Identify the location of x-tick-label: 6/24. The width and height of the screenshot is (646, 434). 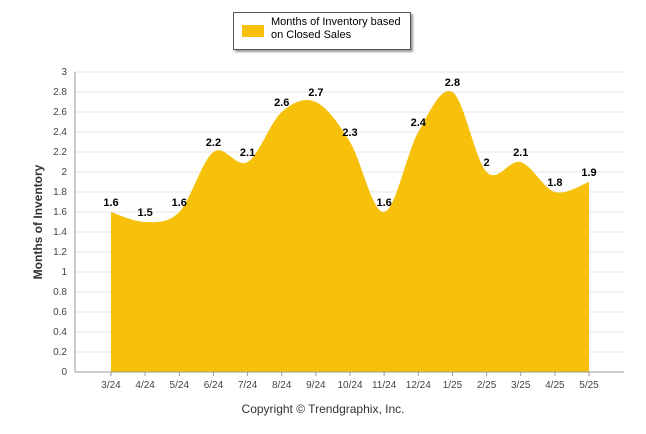
(214, 385).